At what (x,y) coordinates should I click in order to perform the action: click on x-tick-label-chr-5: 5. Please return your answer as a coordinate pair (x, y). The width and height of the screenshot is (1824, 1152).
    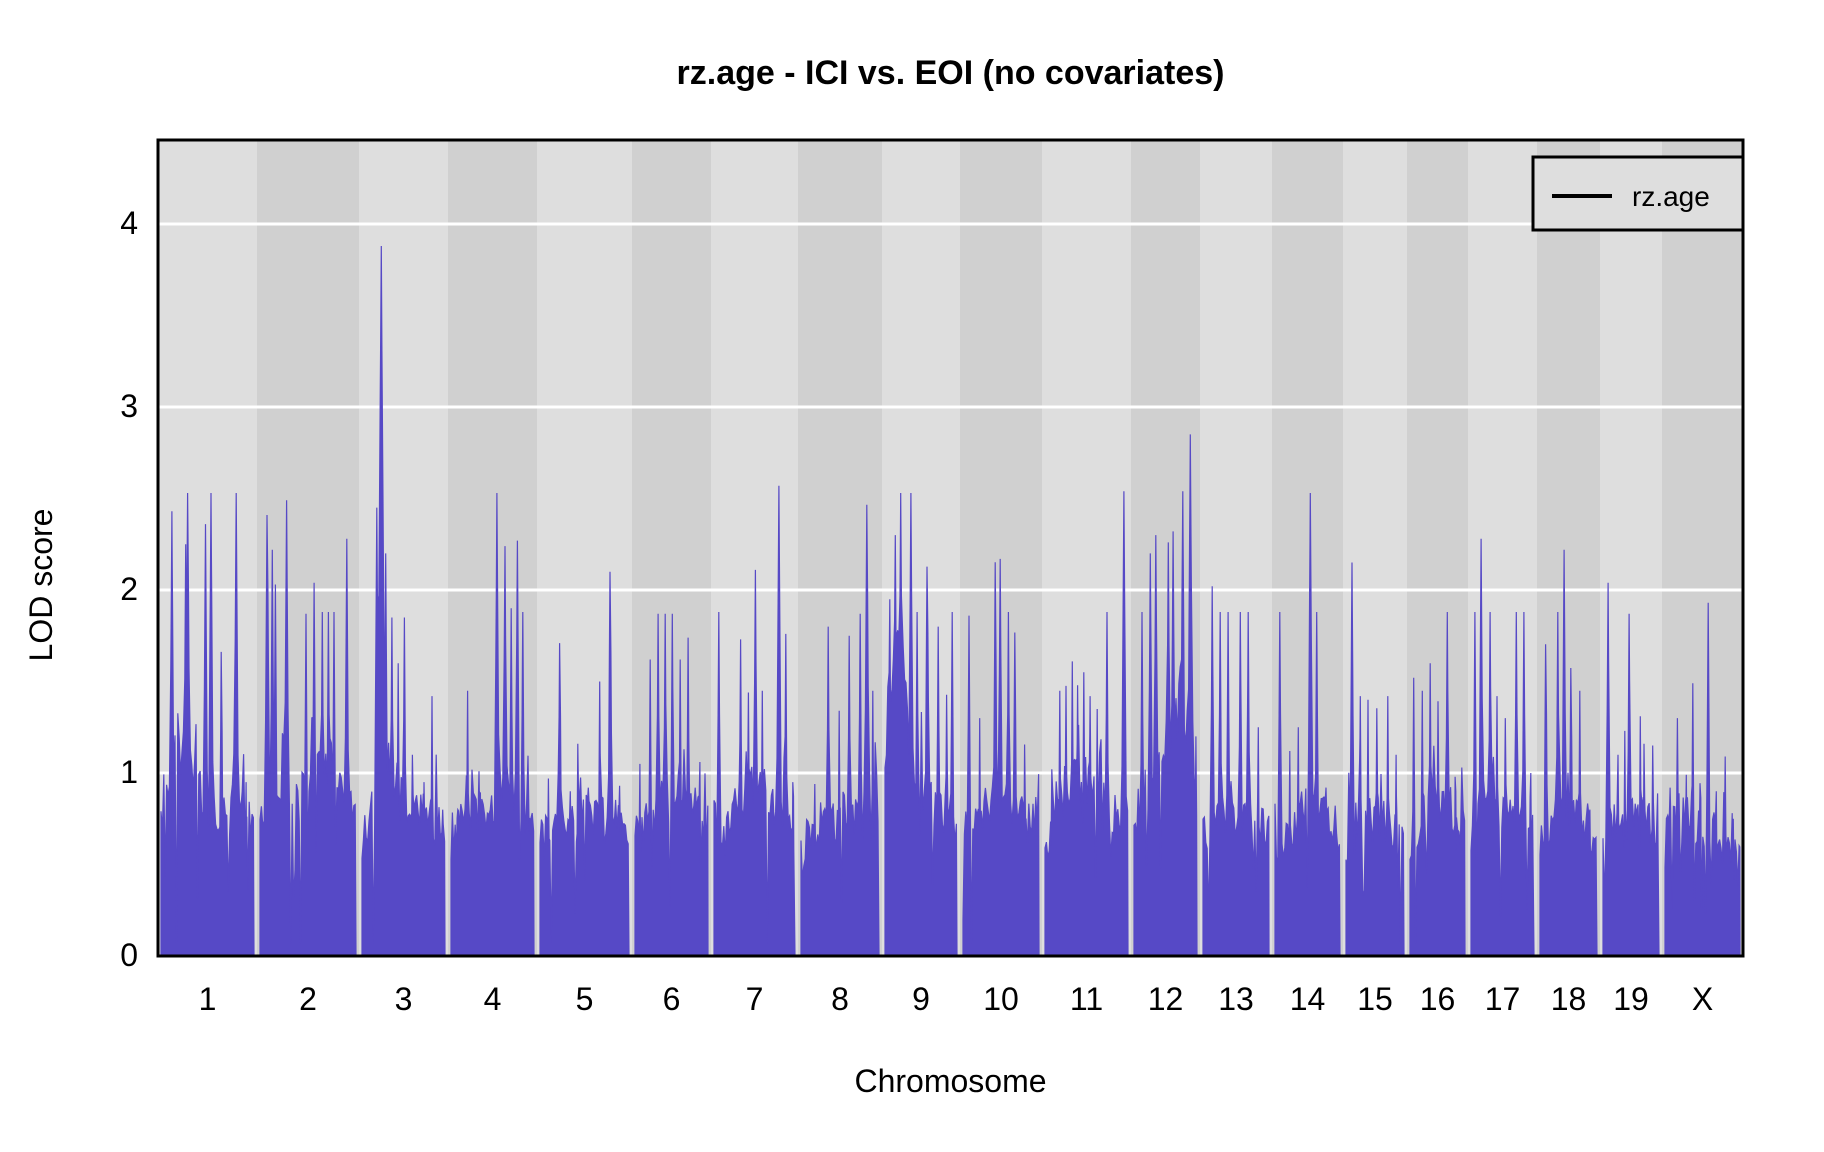
    Looking at the image, I should click on (585, 999).